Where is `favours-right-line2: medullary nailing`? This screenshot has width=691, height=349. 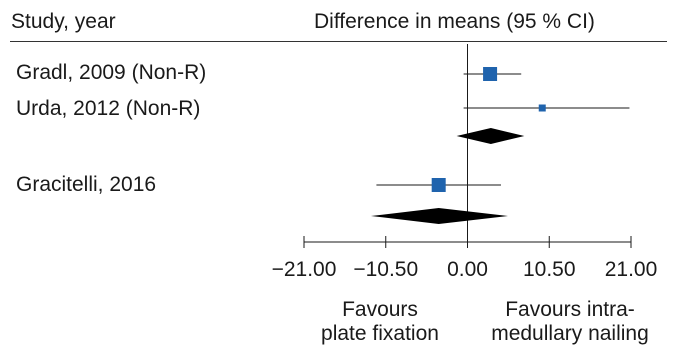 favours-right-line2: medullary nailing is located at coordinates (570, 333).